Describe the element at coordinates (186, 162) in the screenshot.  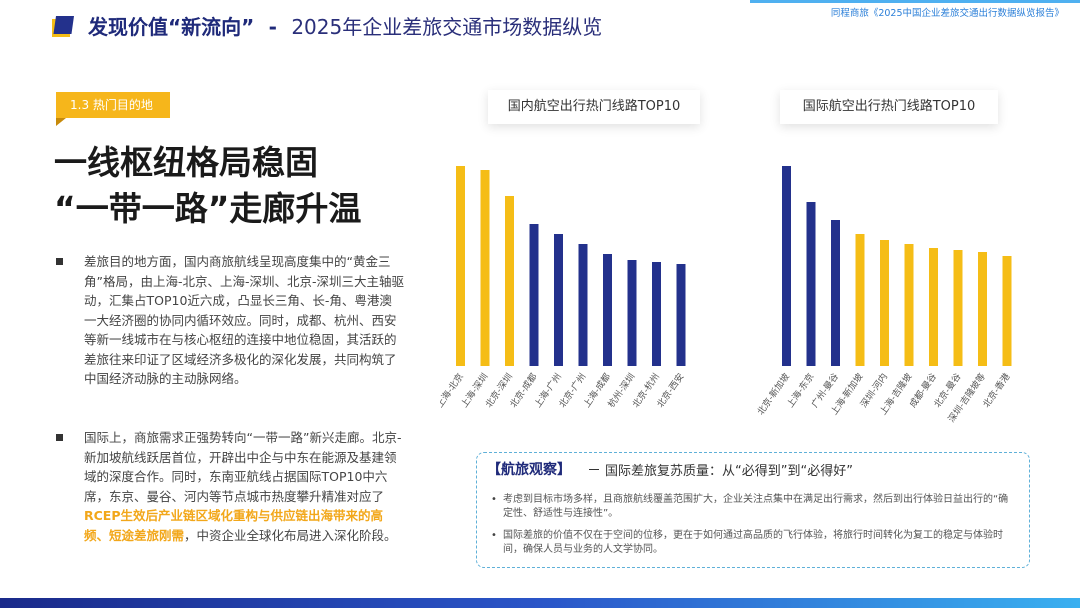
I see `headline-line-1: 一线枢纽格局稳固` at that location.